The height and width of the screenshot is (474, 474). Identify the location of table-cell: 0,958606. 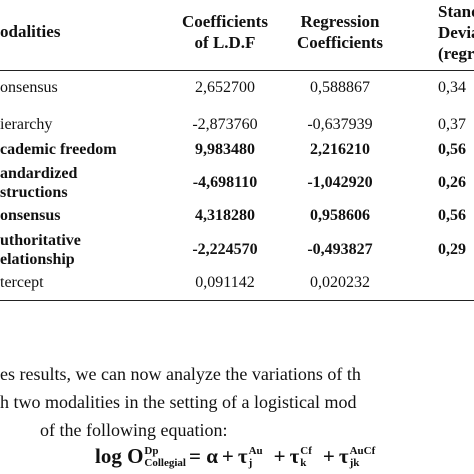
(340, 215).